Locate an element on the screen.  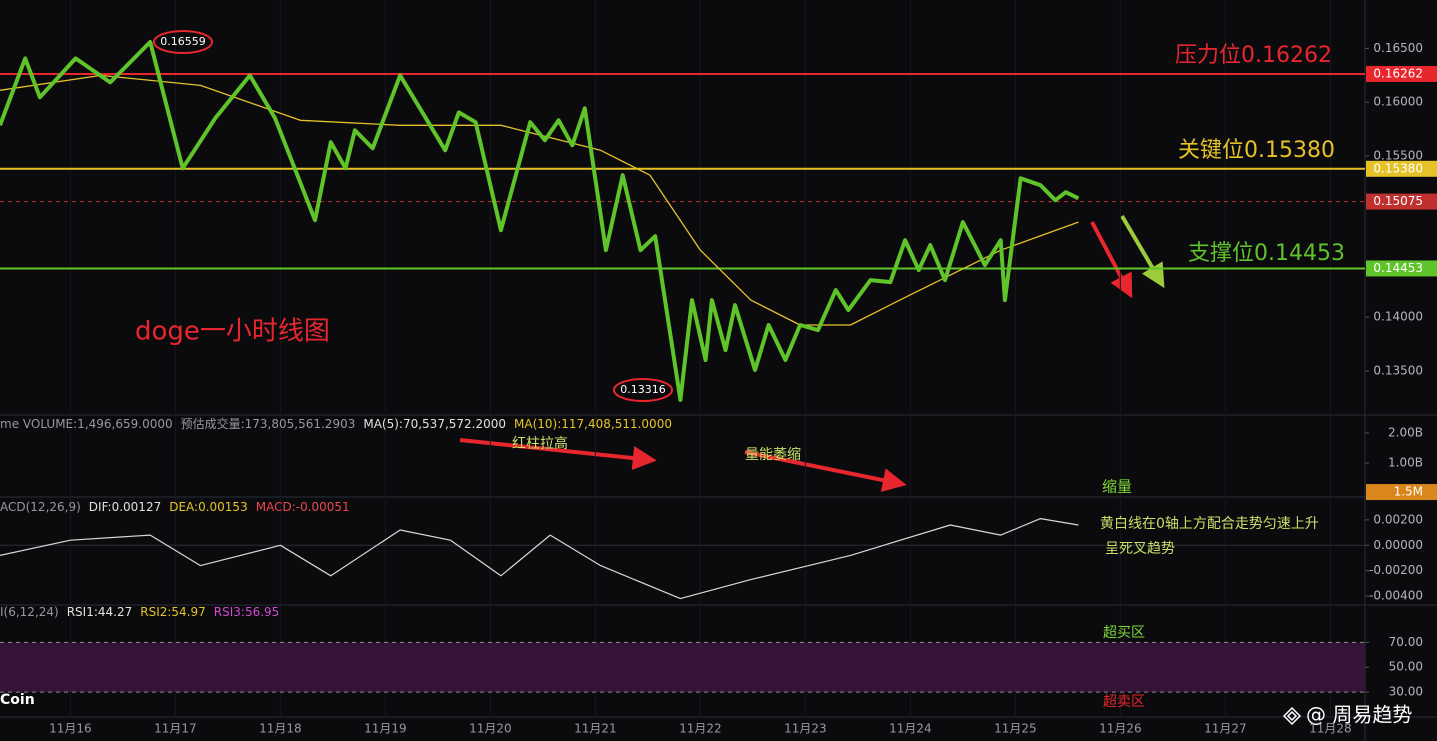
y-tick-label: 0.15500 is located at coordinates (1398, 155).